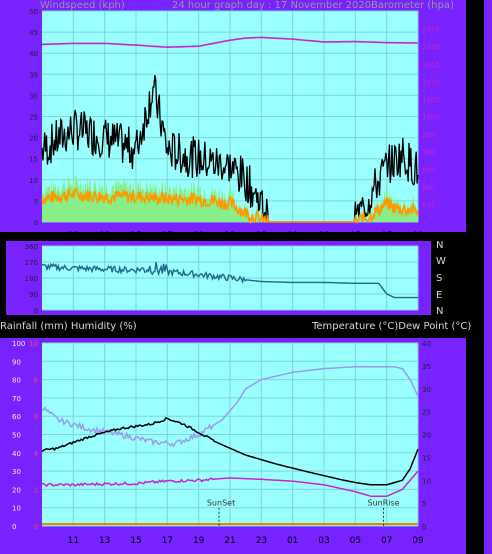  What do you see at coordinates (431, 30) in the screenshot?
I see `y2-tick-label: 1025` at bounding box center [431, 30].